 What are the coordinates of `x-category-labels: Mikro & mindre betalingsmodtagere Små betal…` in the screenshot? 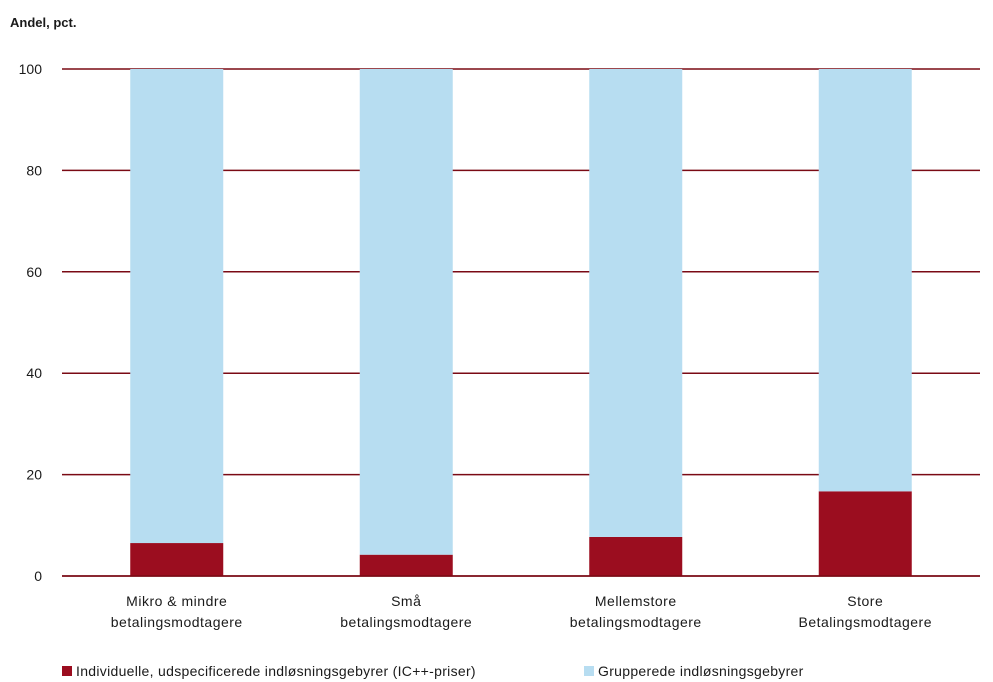 It's located at (521, 611).